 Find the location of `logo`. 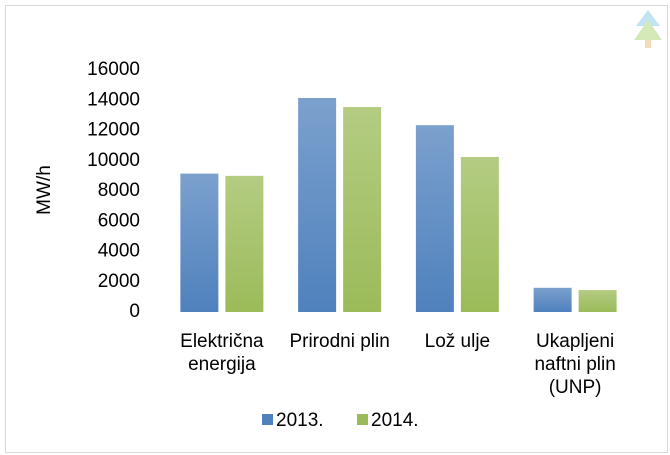

logo is located at coordinates (648, 29).